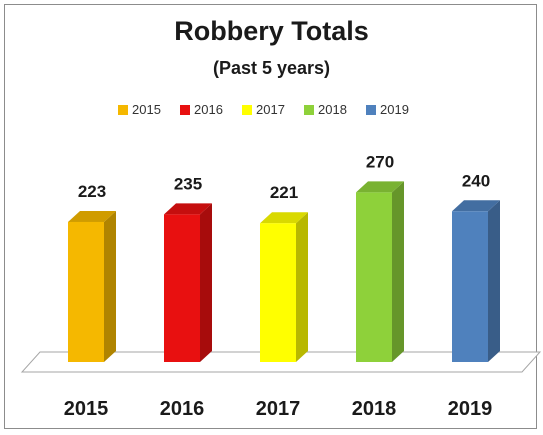 The height and width of the screenshot is (435, 543). What do you see at coordinates (380, 161) in the screenshot?
I see `value-label: 270` at bounding box center [380, 161].